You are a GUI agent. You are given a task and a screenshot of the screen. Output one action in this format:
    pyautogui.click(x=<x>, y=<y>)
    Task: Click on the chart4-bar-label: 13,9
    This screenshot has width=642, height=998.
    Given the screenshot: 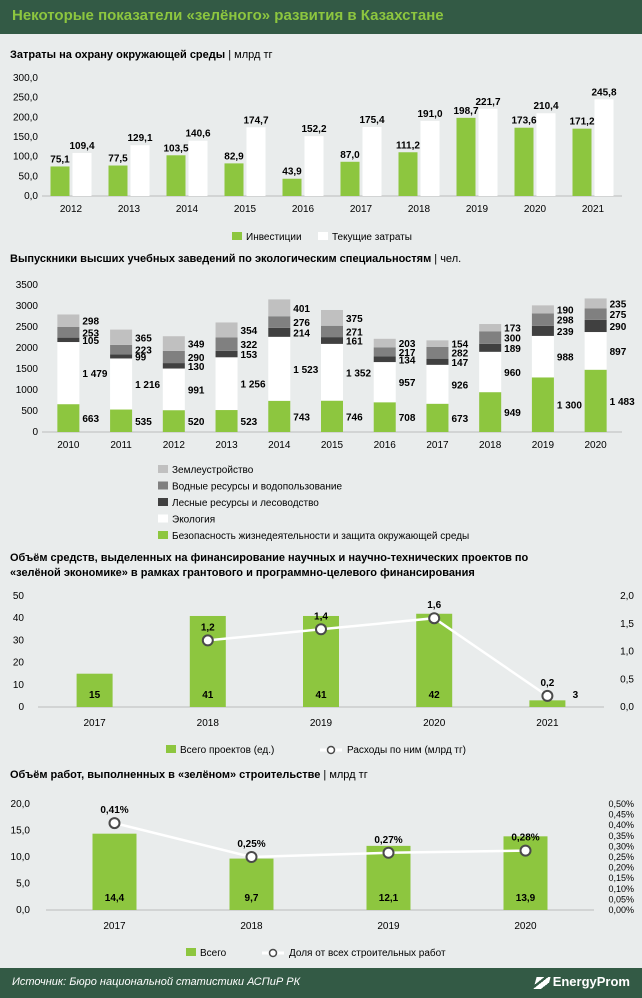 What is the action you would take?
    pyautogui.click(x=526, y=898)
    